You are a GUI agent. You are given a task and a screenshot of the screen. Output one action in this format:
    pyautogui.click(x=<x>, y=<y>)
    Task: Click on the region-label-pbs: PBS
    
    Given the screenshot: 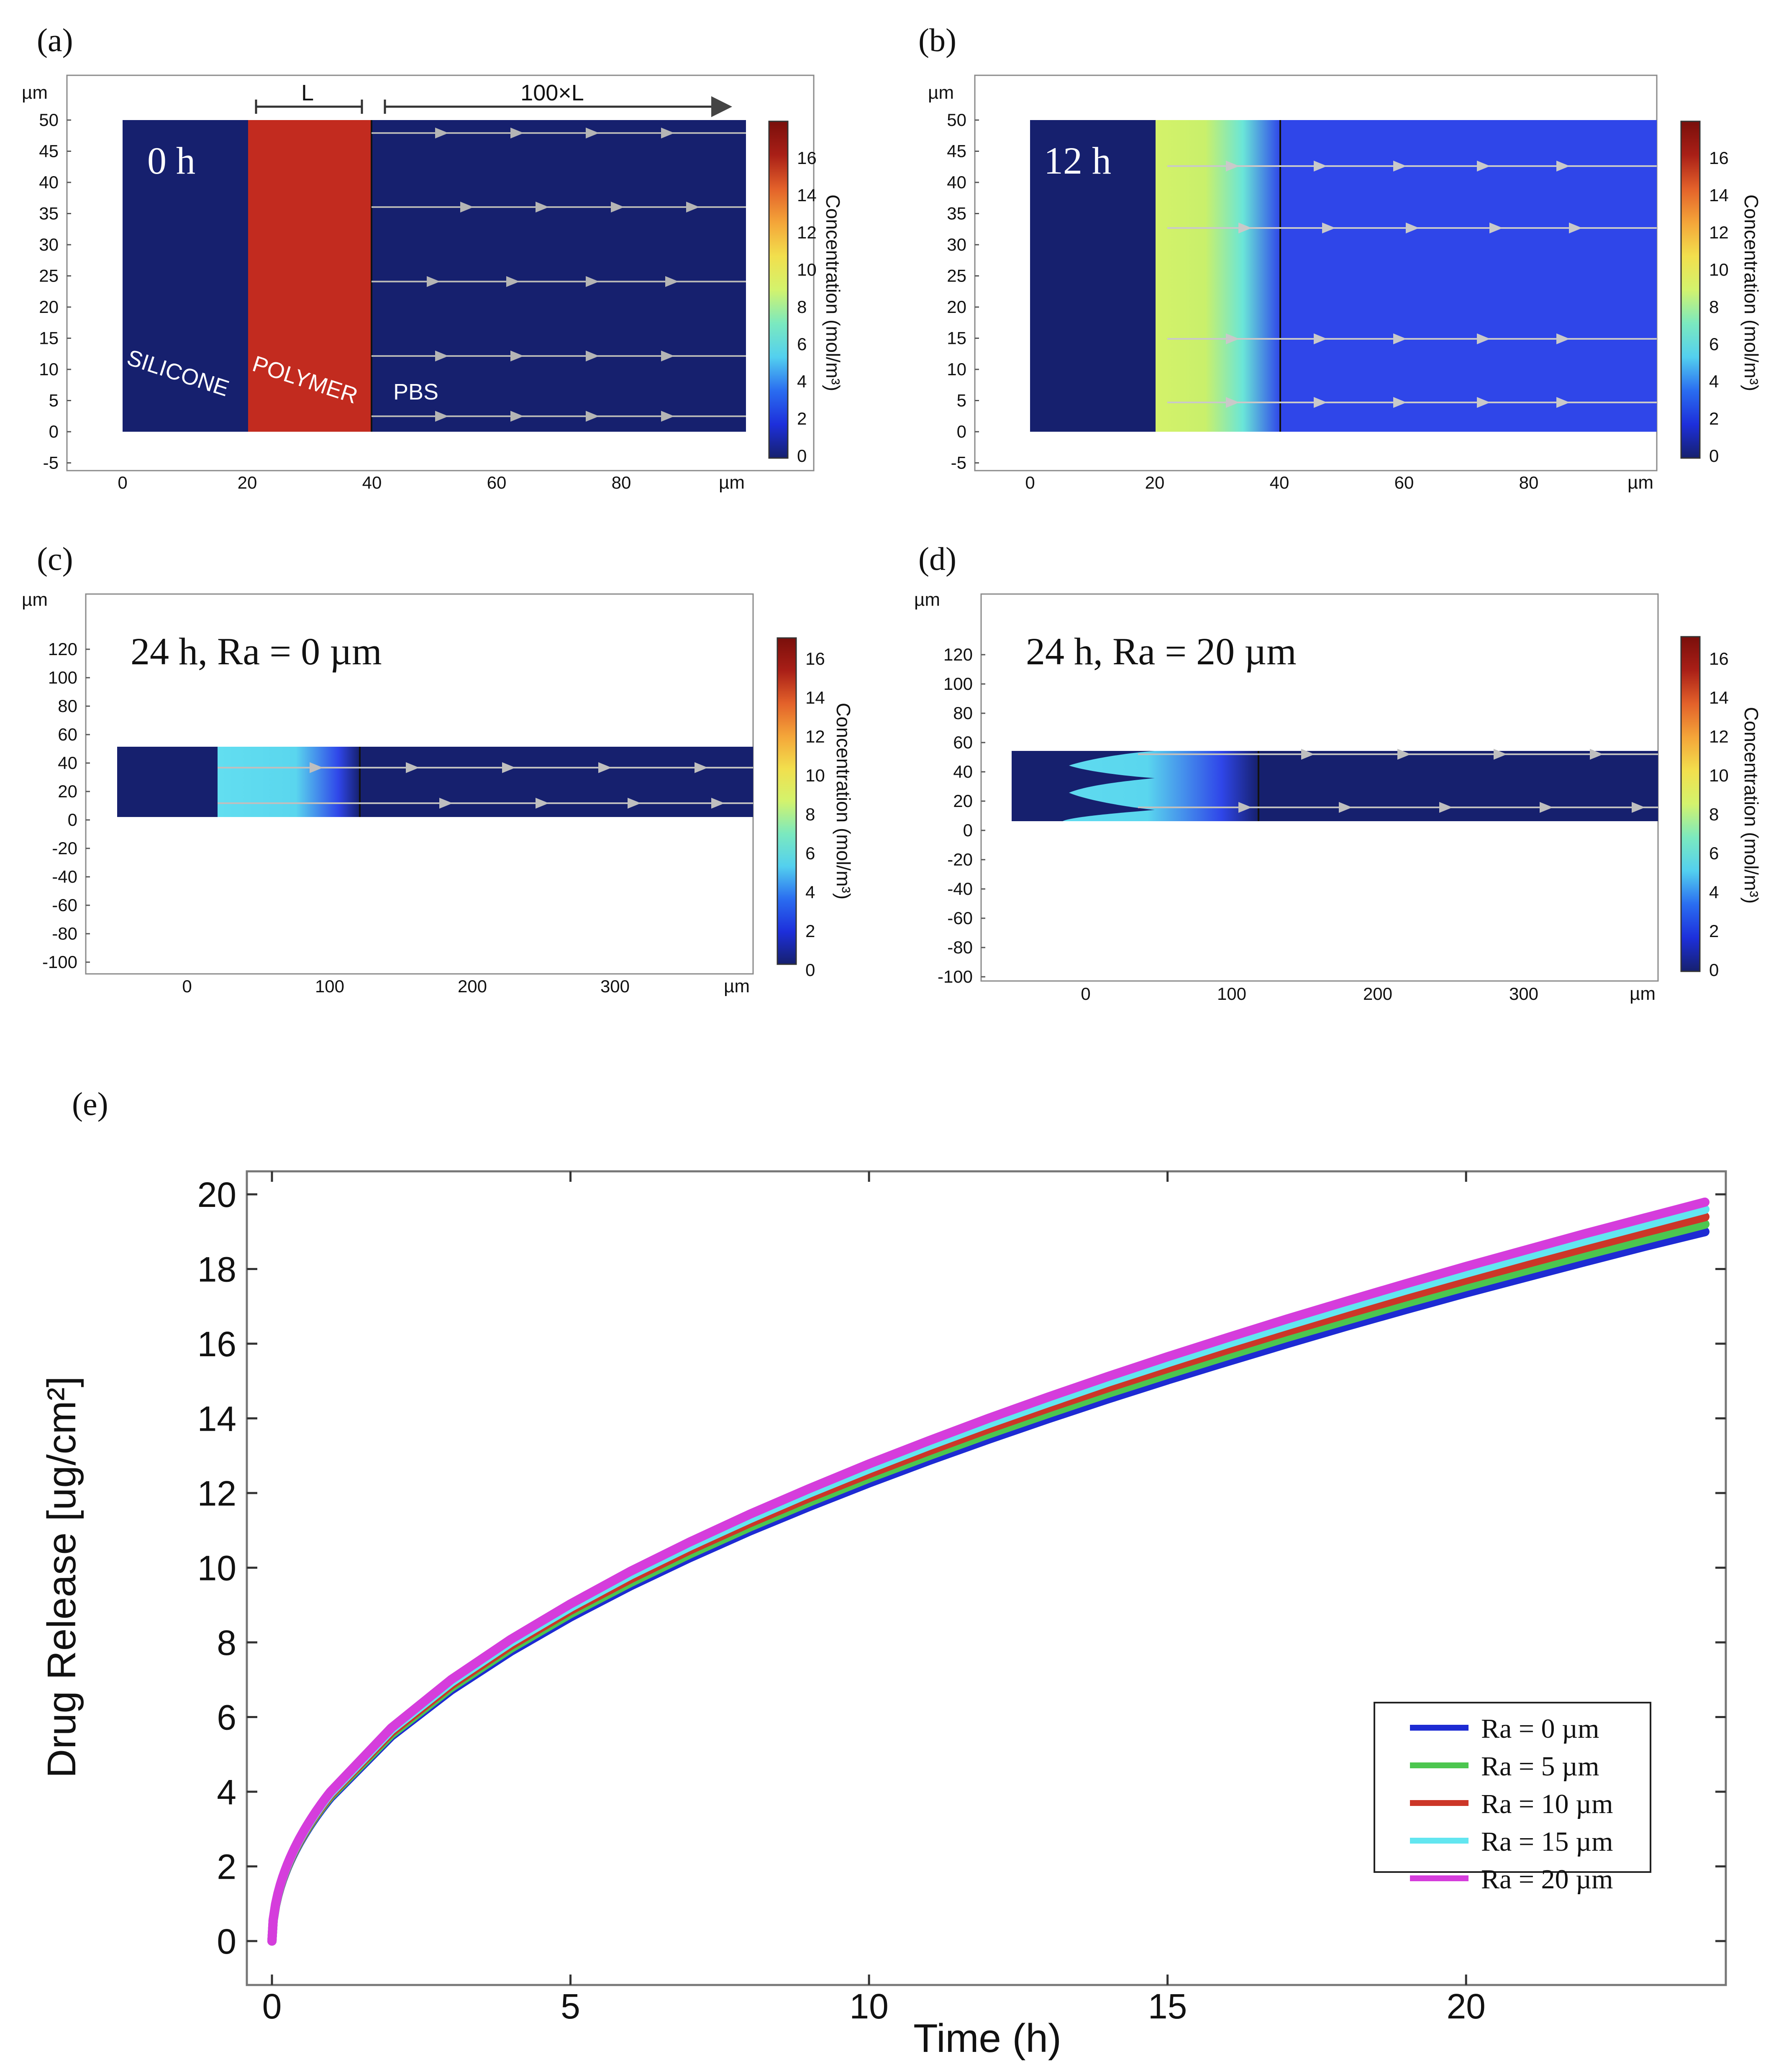 What is the action you would take?
    pyautogui.click(x=416, y=392)
    